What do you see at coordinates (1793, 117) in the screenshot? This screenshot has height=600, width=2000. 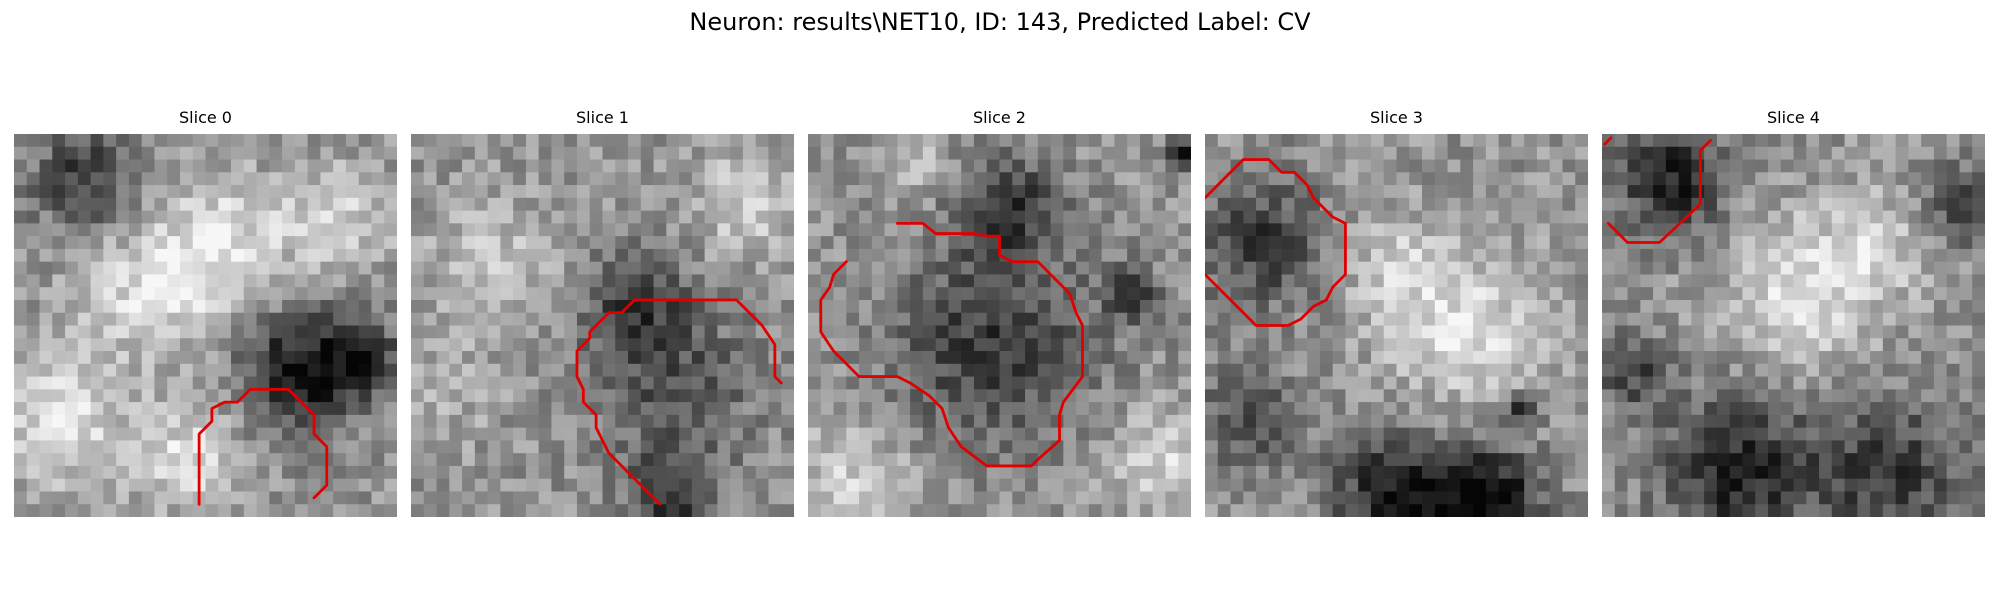 I see `slice-title: Slice 4` at bounding box center [1793, 117].